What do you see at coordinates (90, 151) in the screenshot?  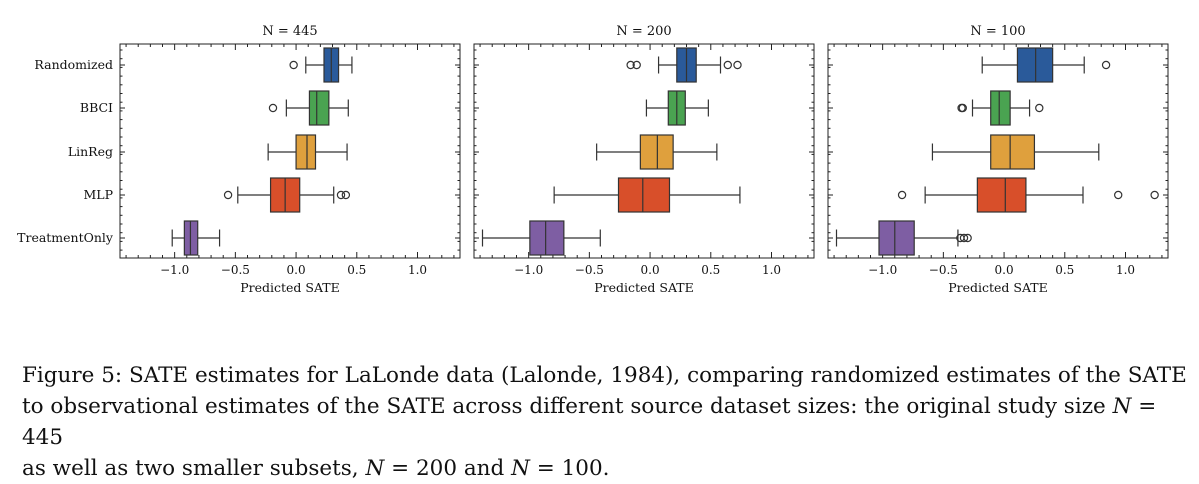 I see `y-category-label: LinReg` at bounding box center [90, 151].